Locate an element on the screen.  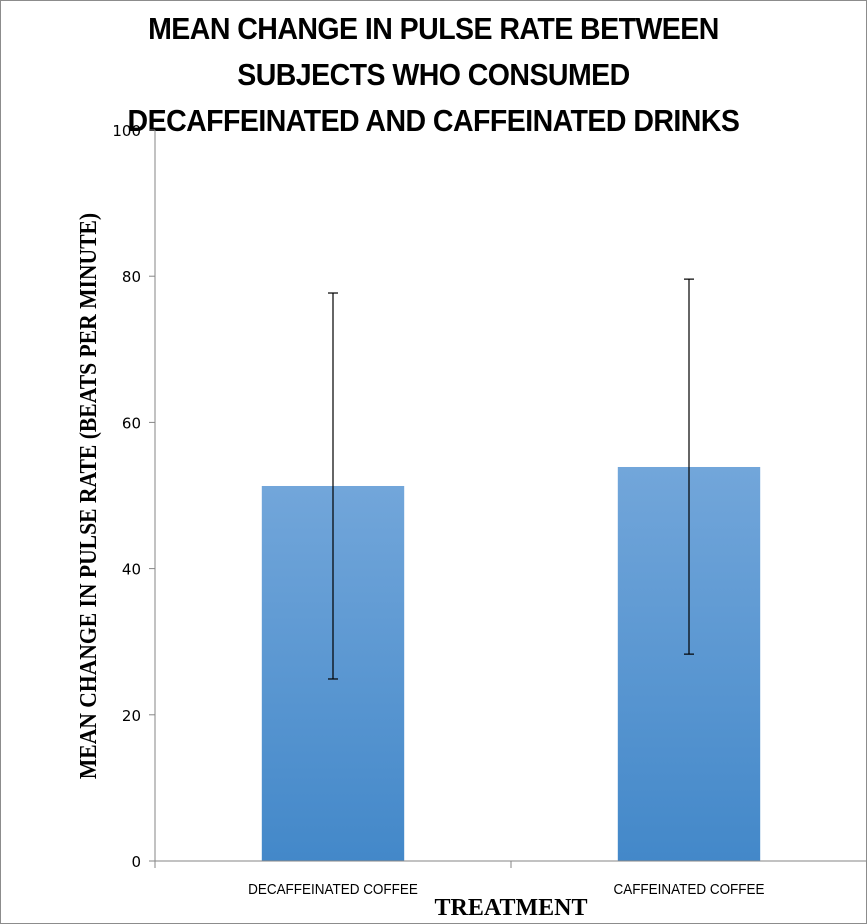
y-tick-label: 60 is located at coordinates (131, 423).